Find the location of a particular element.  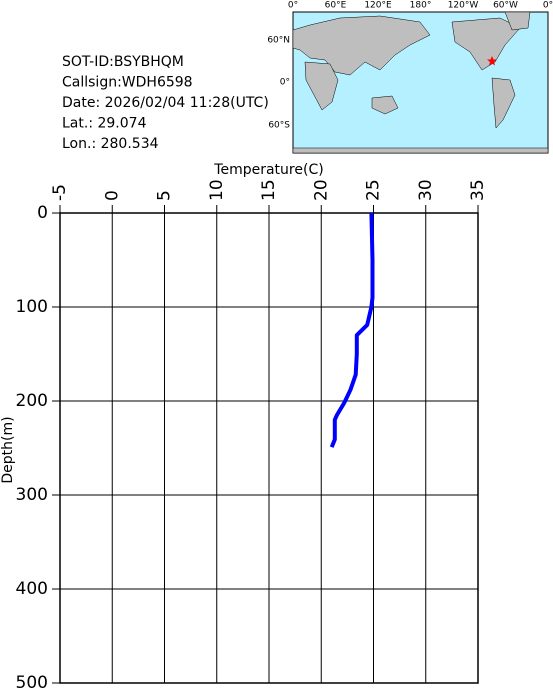

y-axis-label: Depth(m) is located at coordinates (8, 449).